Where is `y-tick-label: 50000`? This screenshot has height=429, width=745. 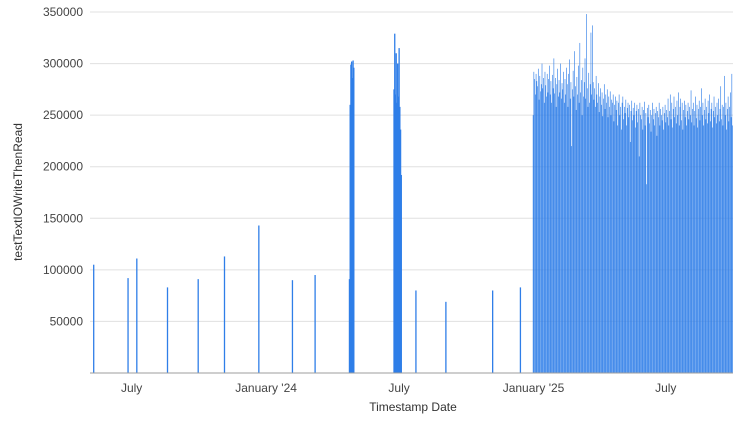
y-tick-label: 50000 is located at coordinates (67, 321).